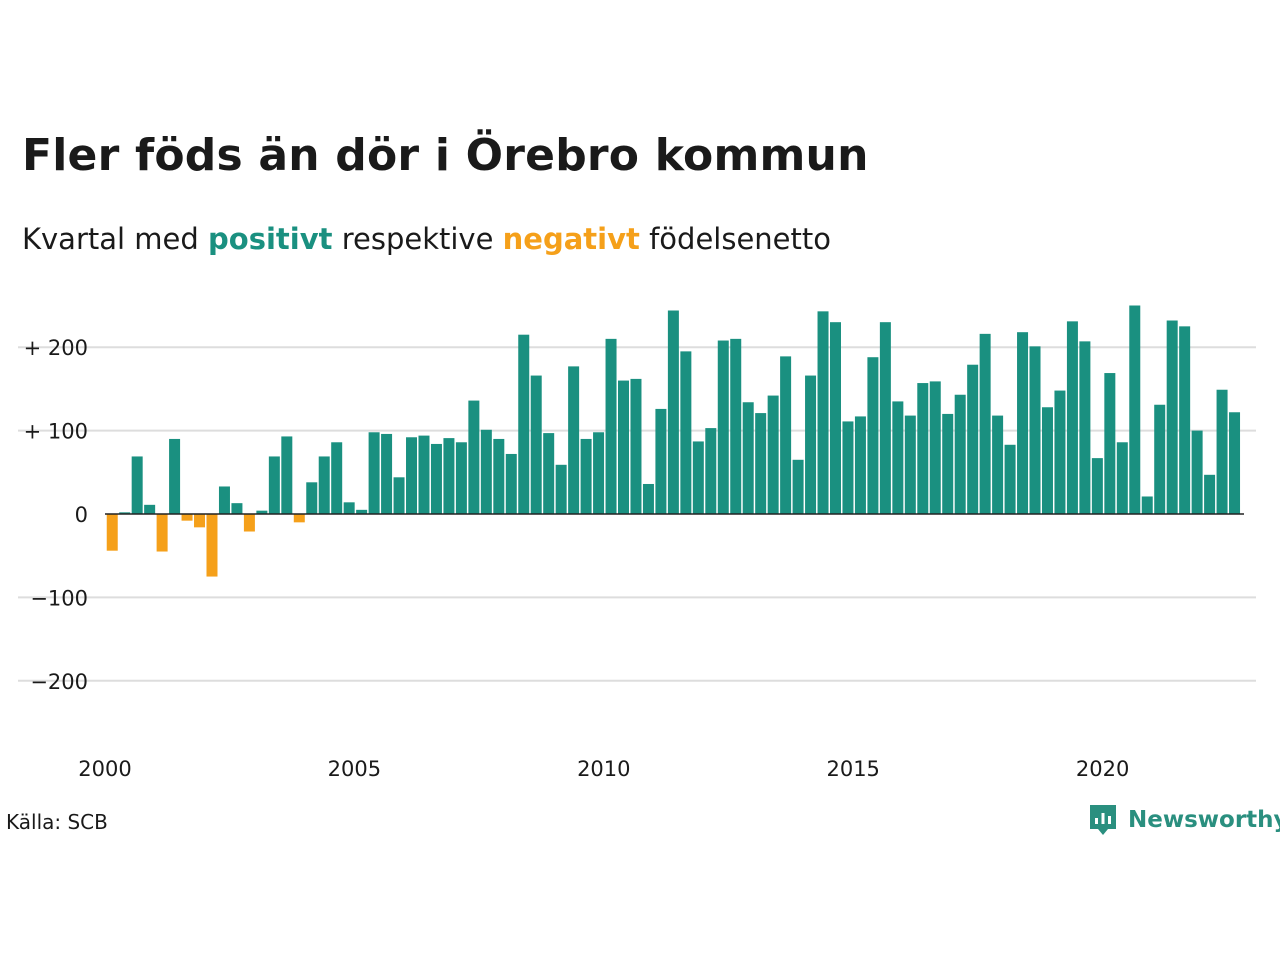 The image size is (1280, 960). Describe the element at coordinates (1204, 820) in the screenshot. I see `brand-name: Newsworthy` at that location.